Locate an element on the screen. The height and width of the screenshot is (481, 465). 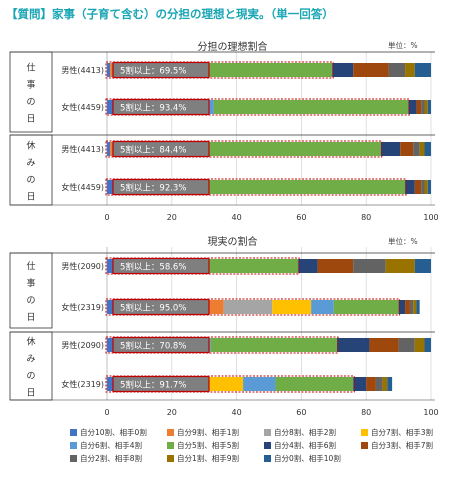
legend-label: 自分10割、相手0割 is located at coordinates (113, 432).